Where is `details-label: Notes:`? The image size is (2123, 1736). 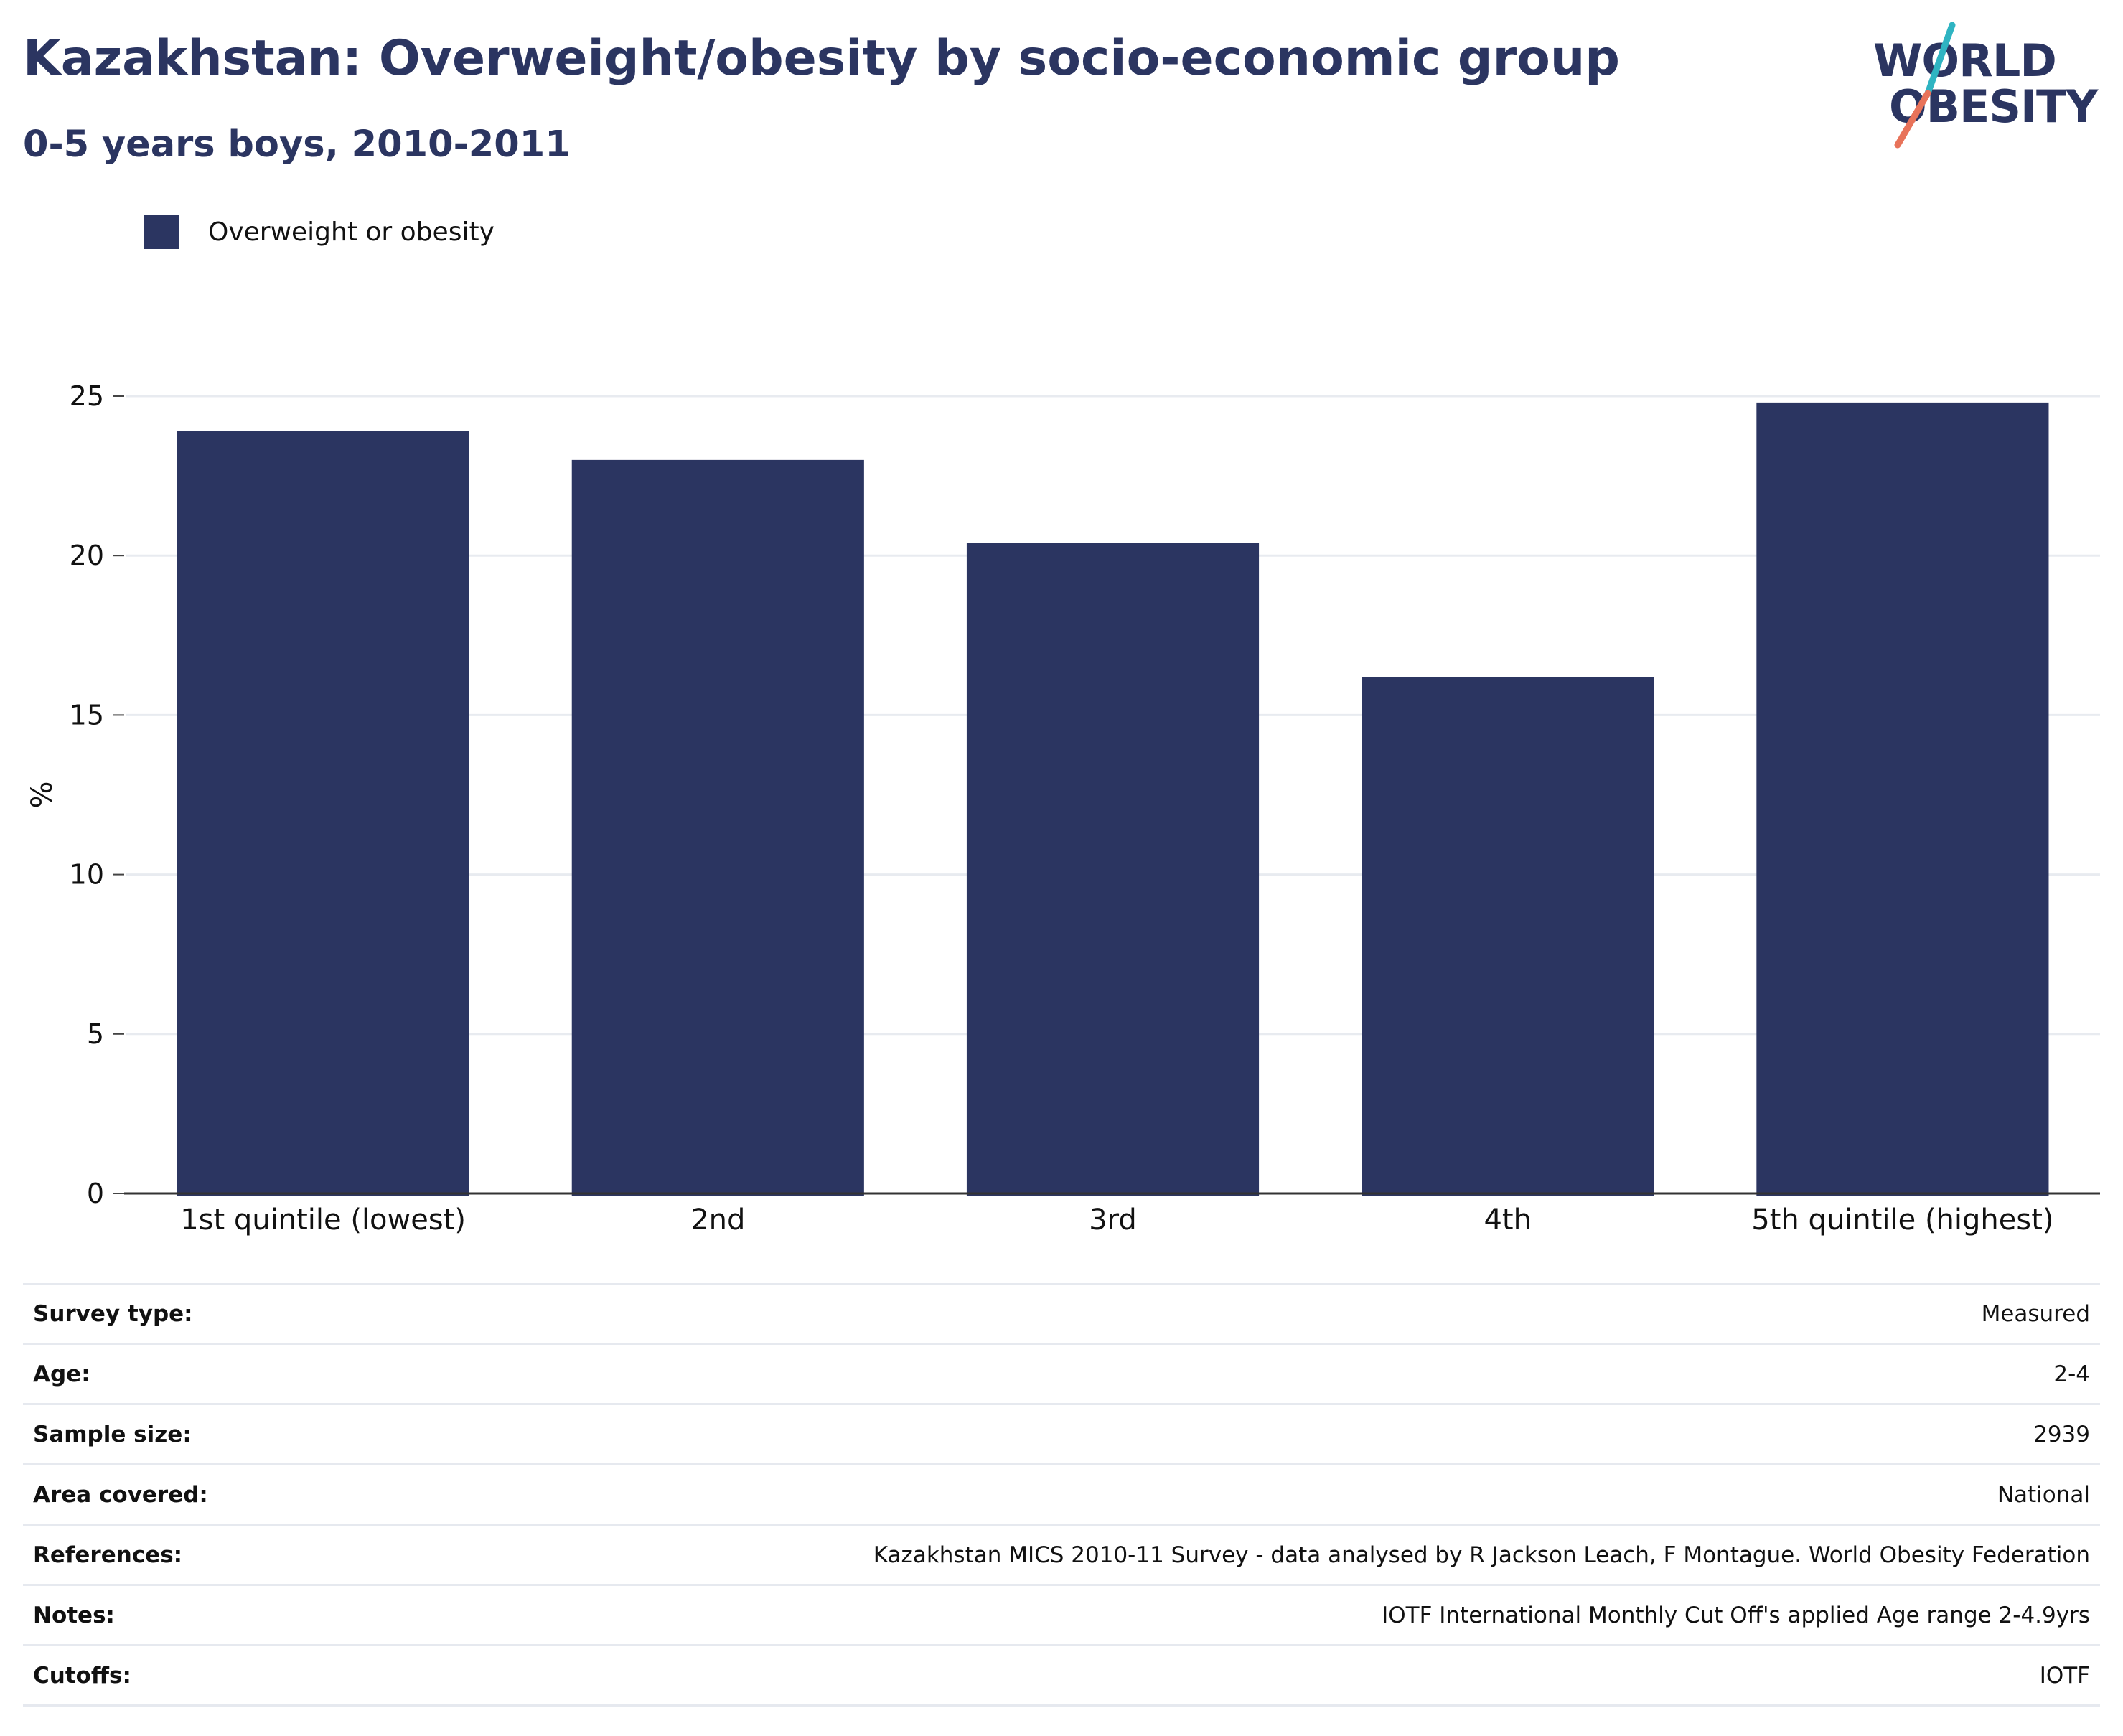
details-label: Notes: is located at coordinates (74, 1615).